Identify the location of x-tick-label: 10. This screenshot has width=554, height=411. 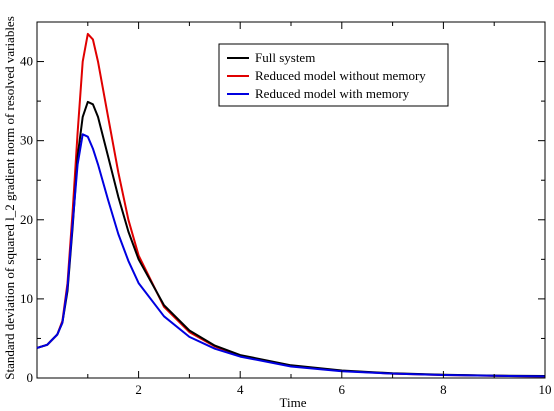
(545, 389).